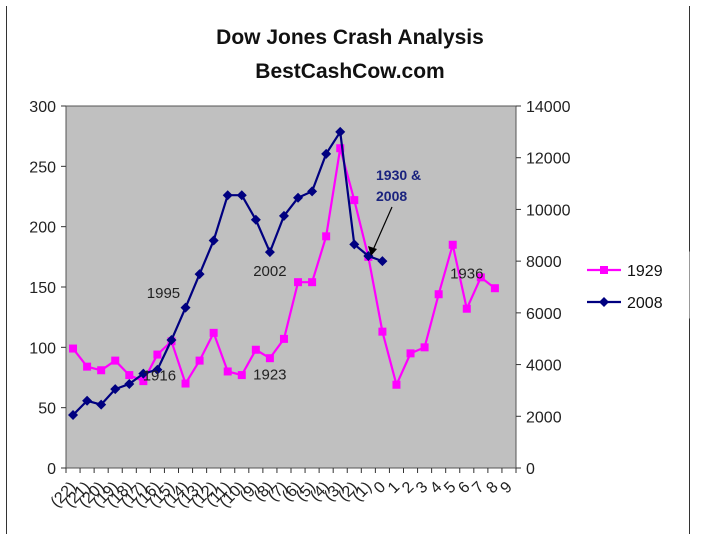 The width and height of the screenshot is (720, 540). What do you see at coordinates (42, 107) in the screenshot?
I see `left-tick-label: 300` at bounding box center [42, 107].